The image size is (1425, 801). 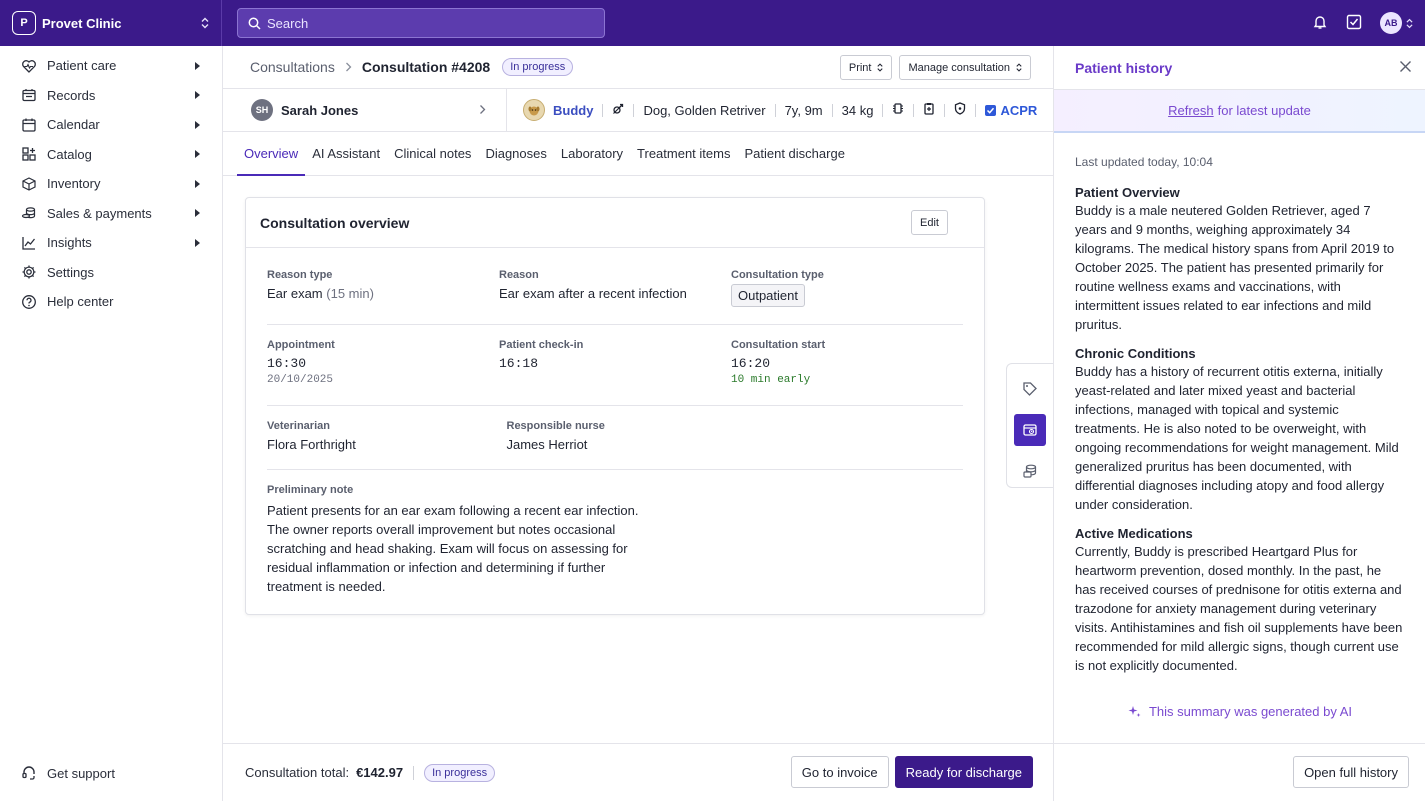 I want to click on pet-name-link: Buddy, so click(x=573, y=110).